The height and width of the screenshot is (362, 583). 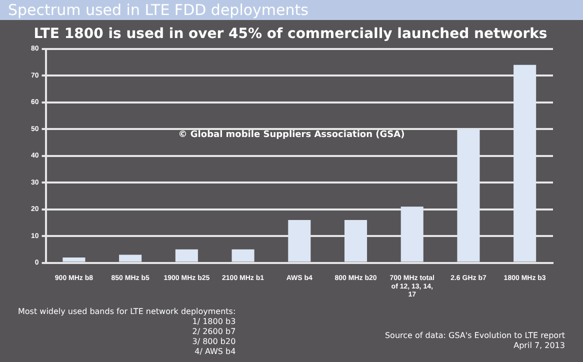 What do you see at coordinates (213, 332) in the screenshot?
I see `text: 2/ 2600 b7` at bounding box center [213, 332].